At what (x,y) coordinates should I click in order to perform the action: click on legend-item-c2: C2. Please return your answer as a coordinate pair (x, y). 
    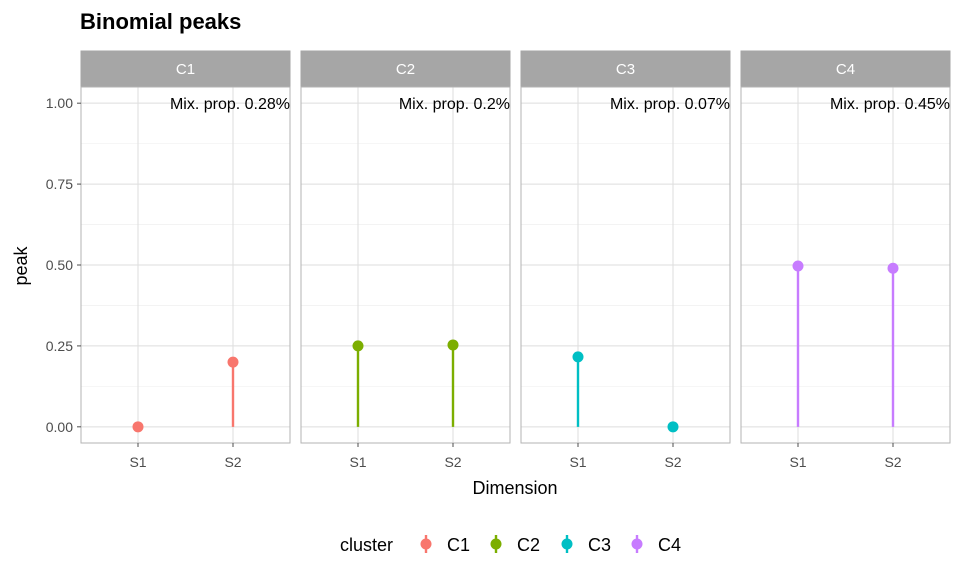
    Looking at the image, I should click on (515, 545).